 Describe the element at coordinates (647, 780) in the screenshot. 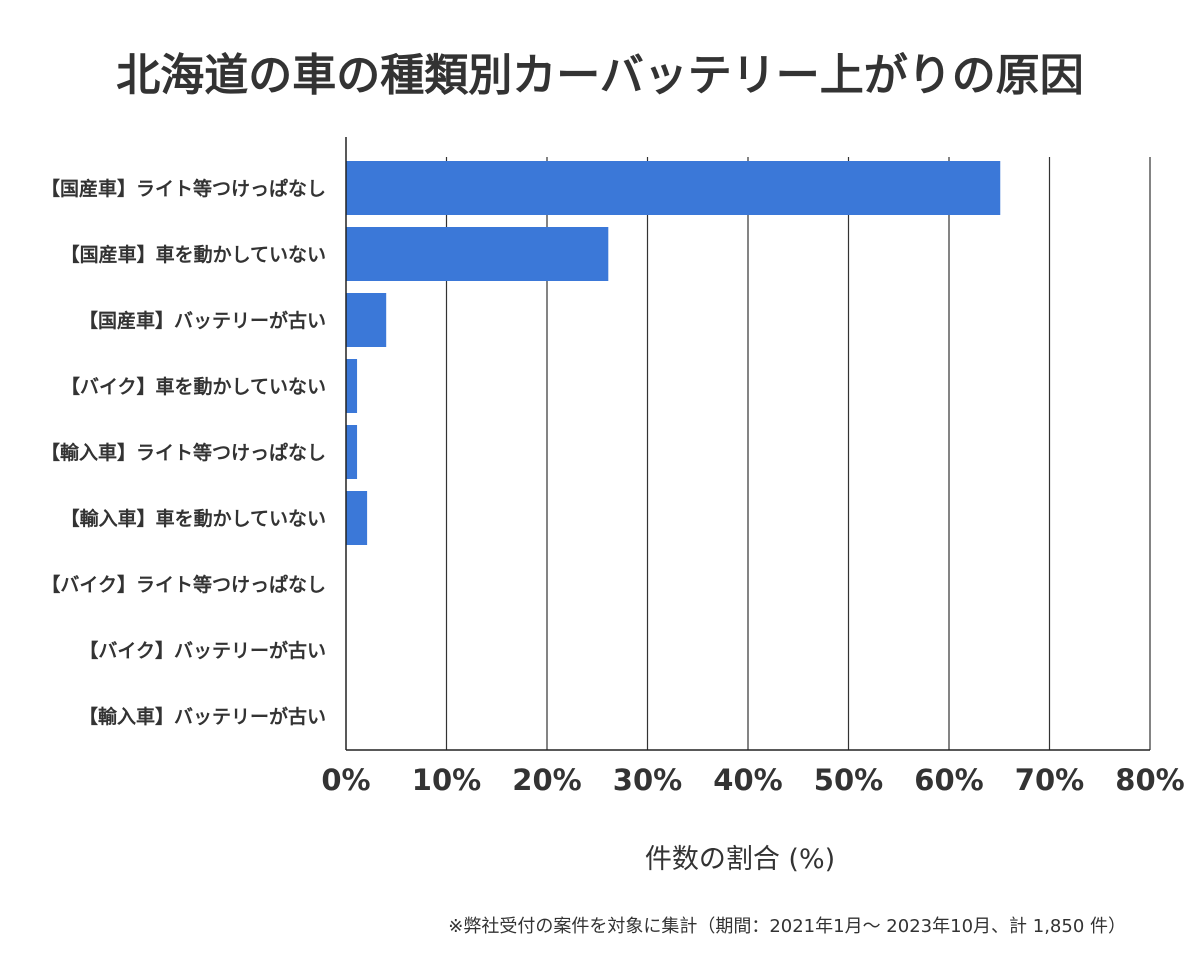

I see `x-tick-label-30: 30%` at that location.